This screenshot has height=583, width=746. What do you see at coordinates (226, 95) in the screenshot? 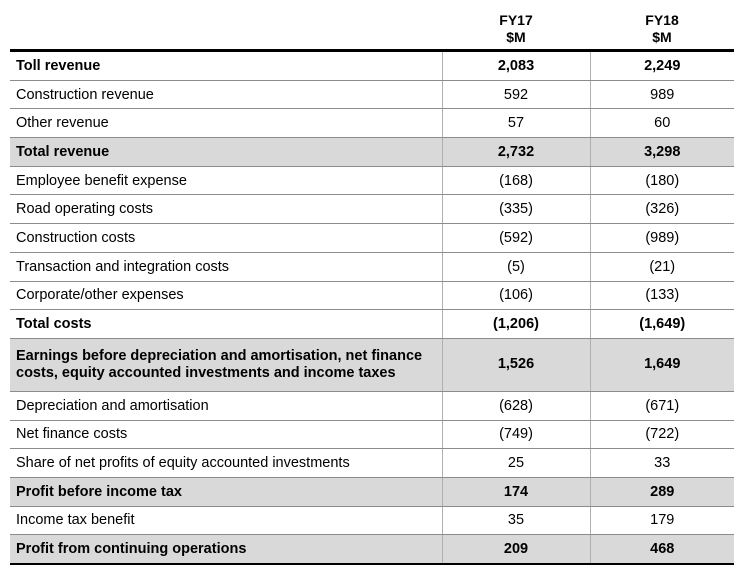
I see `row-label: Construction revenue` at bounding box center [226, 95].